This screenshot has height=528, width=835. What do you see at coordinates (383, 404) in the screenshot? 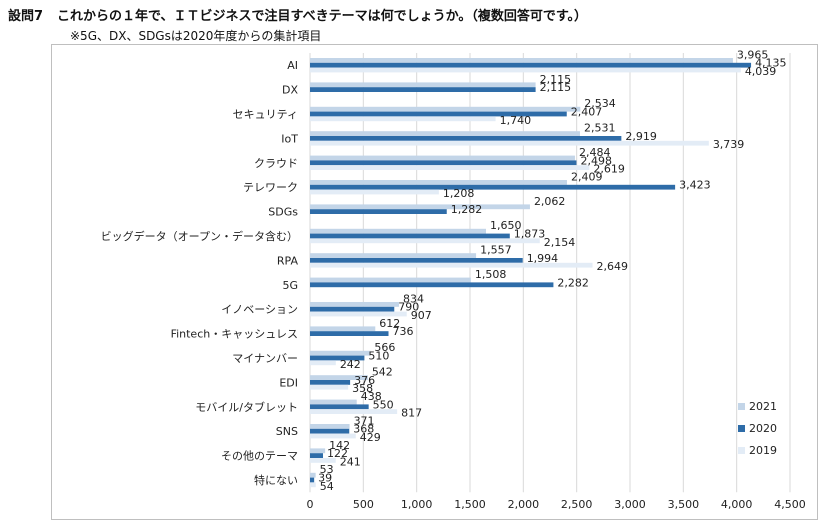
I see `value-label-2020: 550` at bounding box center [383, 404].